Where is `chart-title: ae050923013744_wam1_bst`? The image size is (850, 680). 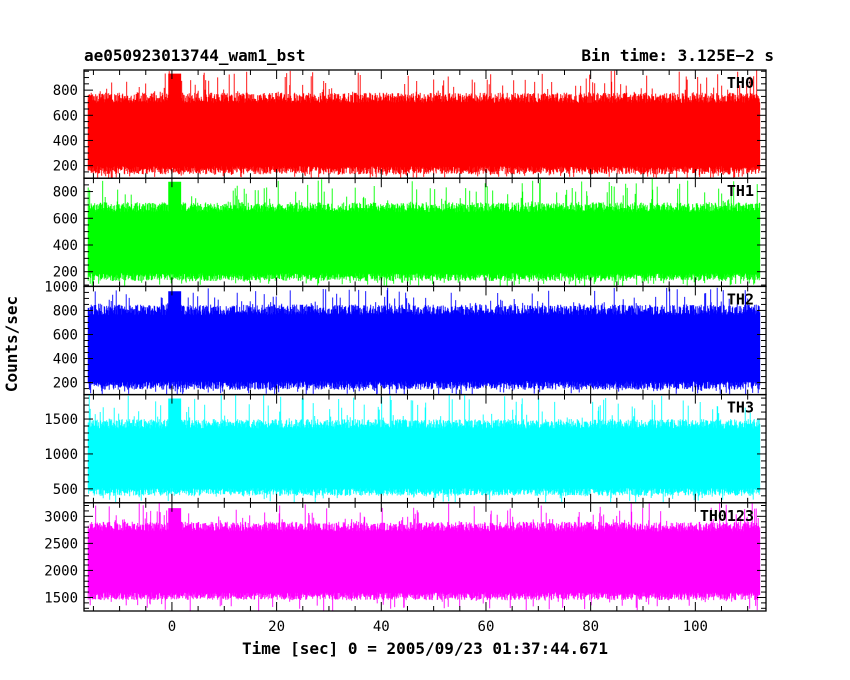 chart-title: ae050923013744_wam1_bst is located at coordinates (195, 55).